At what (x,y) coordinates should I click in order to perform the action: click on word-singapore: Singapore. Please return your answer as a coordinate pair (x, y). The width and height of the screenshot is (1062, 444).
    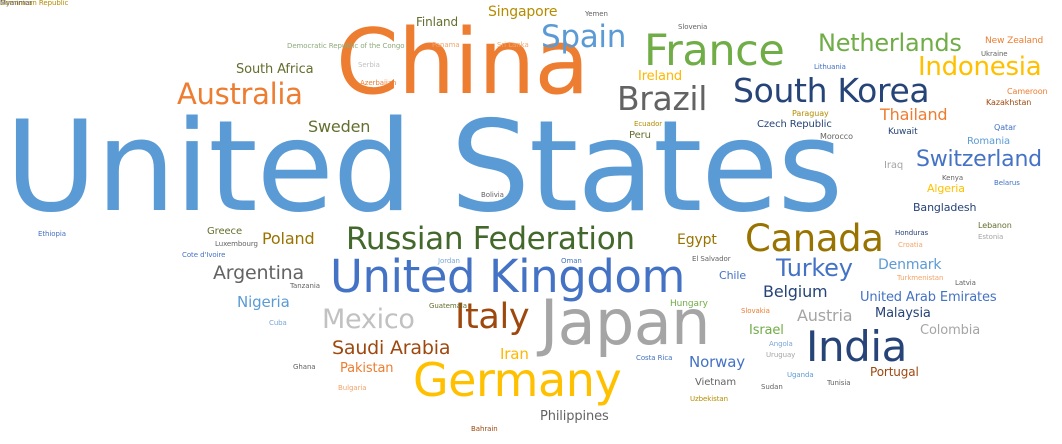
    Looking at the image, I should click on (523, 12).